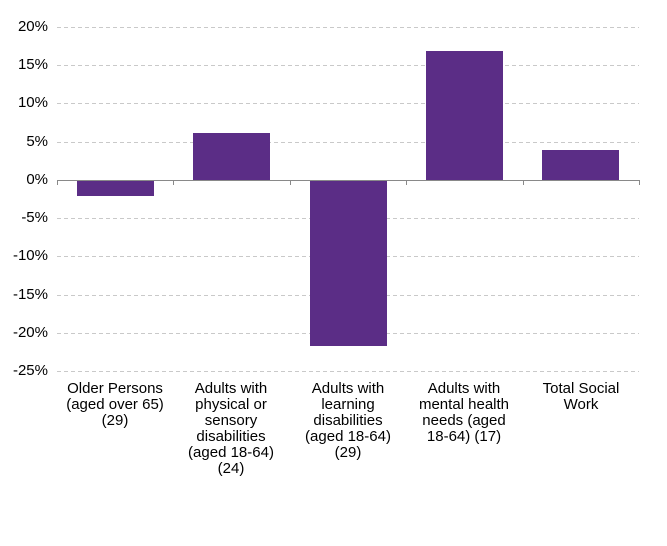 This screenshot has width=667, height=546. What do you see at coordinates (30, 370) in the screenshot?
I see `y-axis-tick-label: -25%` at bounding box center [30, 370].